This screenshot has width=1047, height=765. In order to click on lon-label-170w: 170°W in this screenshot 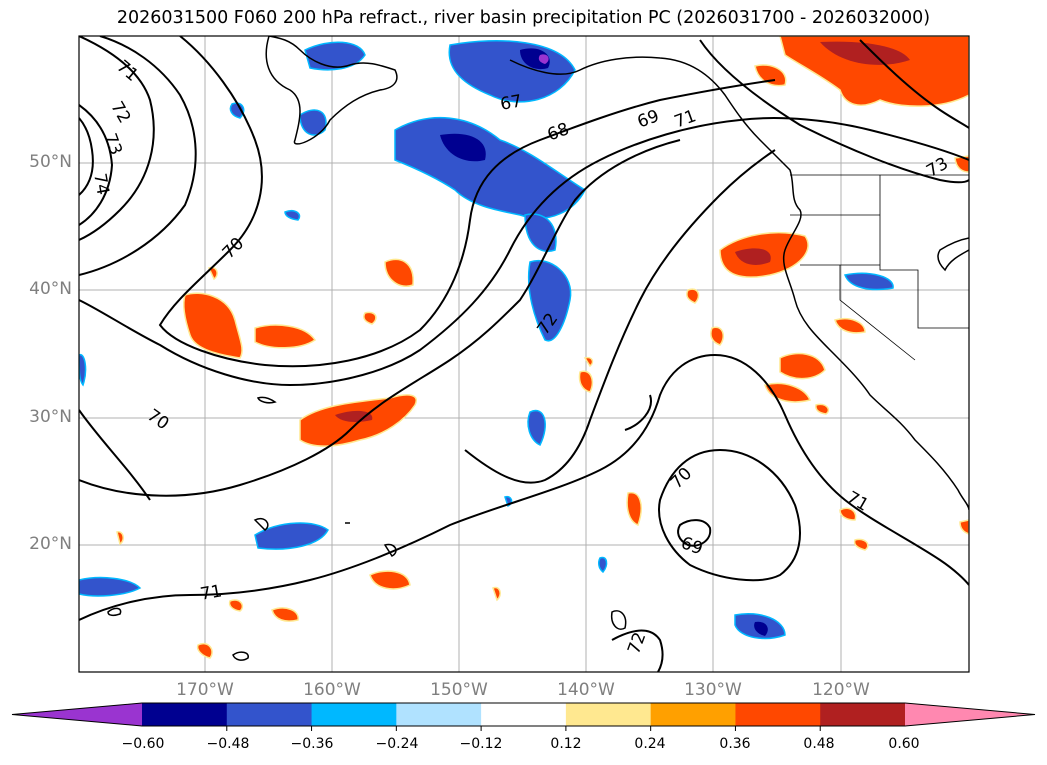, I will do `click(205, 690)`.